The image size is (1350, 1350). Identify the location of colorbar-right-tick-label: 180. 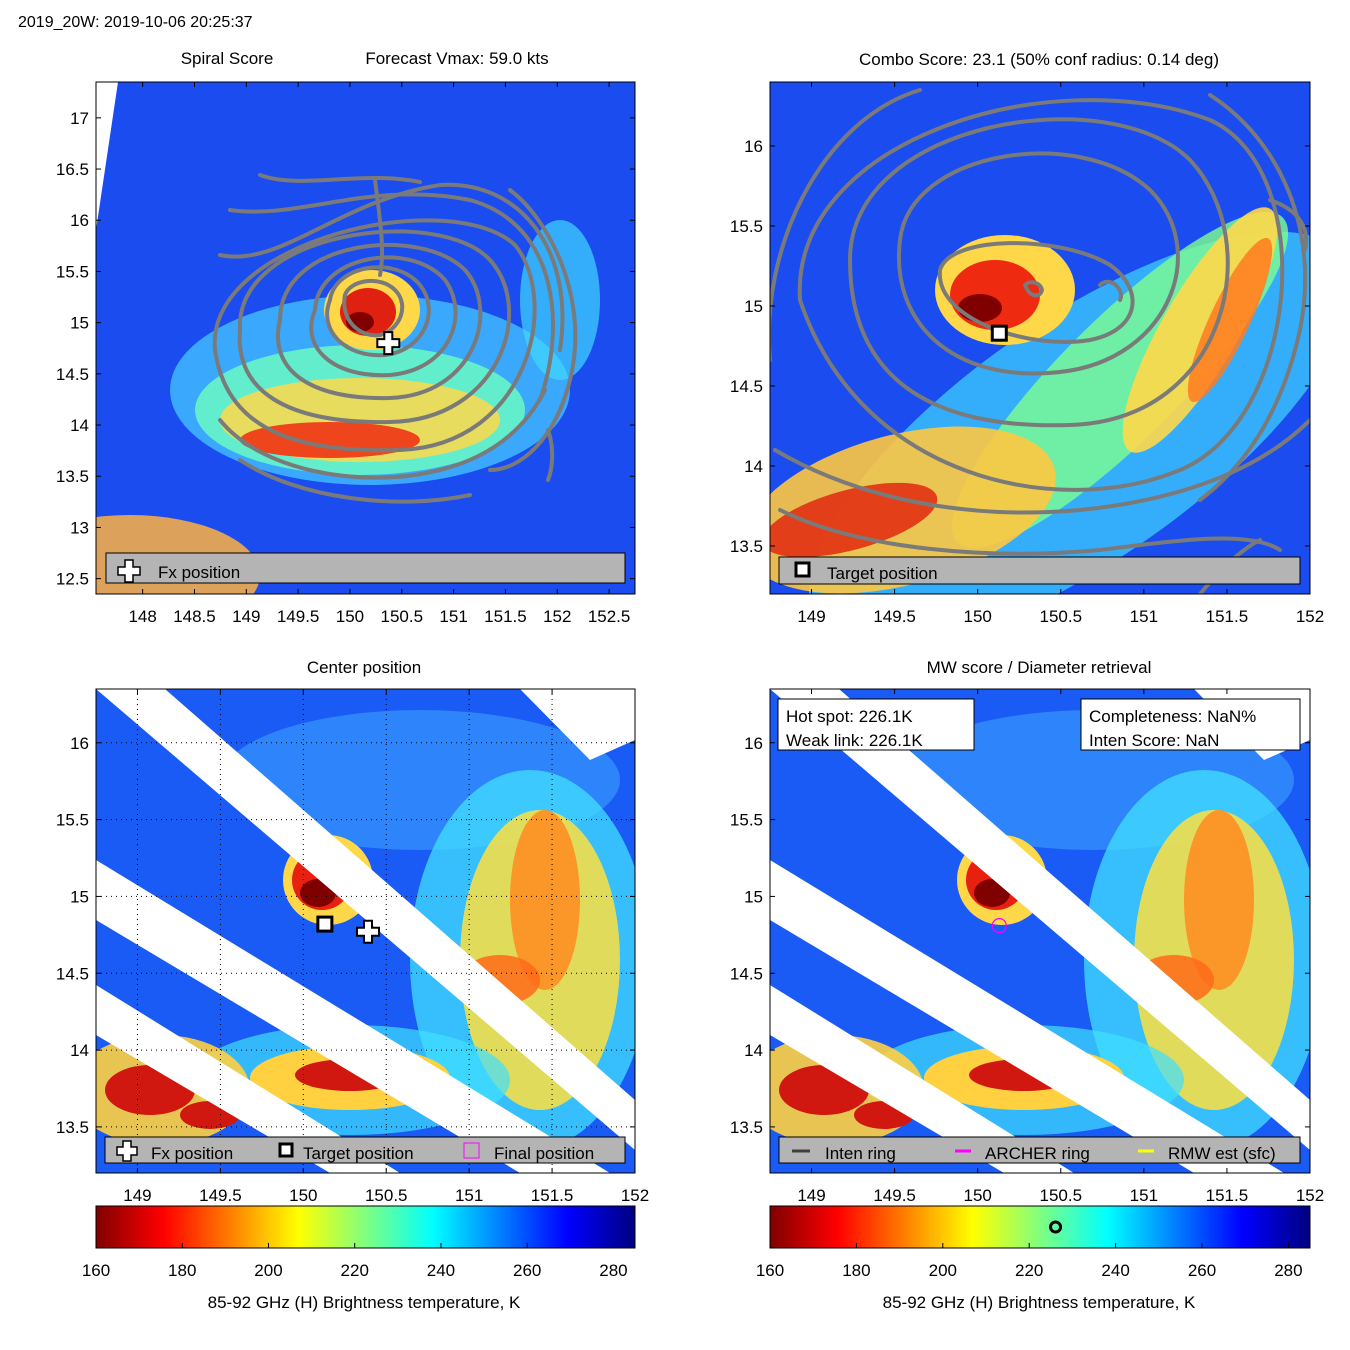
(856, 1270).